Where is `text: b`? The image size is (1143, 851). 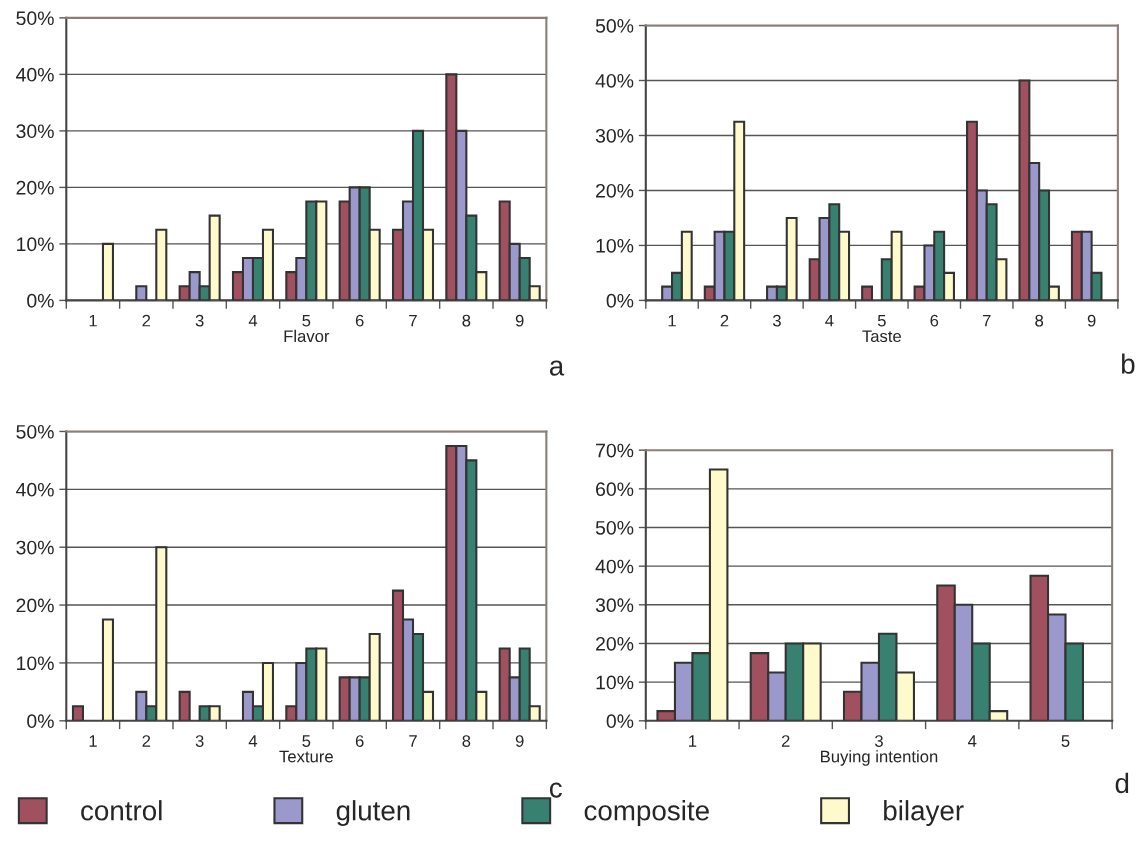 text: b is located at coordinates (1128, 363).